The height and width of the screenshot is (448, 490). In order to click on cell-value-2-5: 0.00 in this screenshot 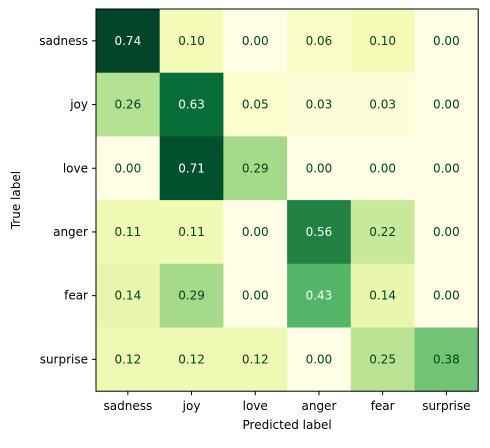, I will do `click(446, 168)`.